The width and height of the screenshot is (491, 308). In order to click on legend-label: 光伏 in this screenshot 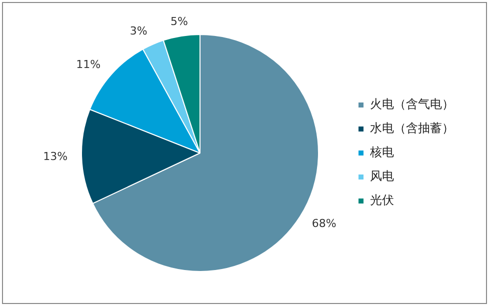, I will do `click(382, 200)`.